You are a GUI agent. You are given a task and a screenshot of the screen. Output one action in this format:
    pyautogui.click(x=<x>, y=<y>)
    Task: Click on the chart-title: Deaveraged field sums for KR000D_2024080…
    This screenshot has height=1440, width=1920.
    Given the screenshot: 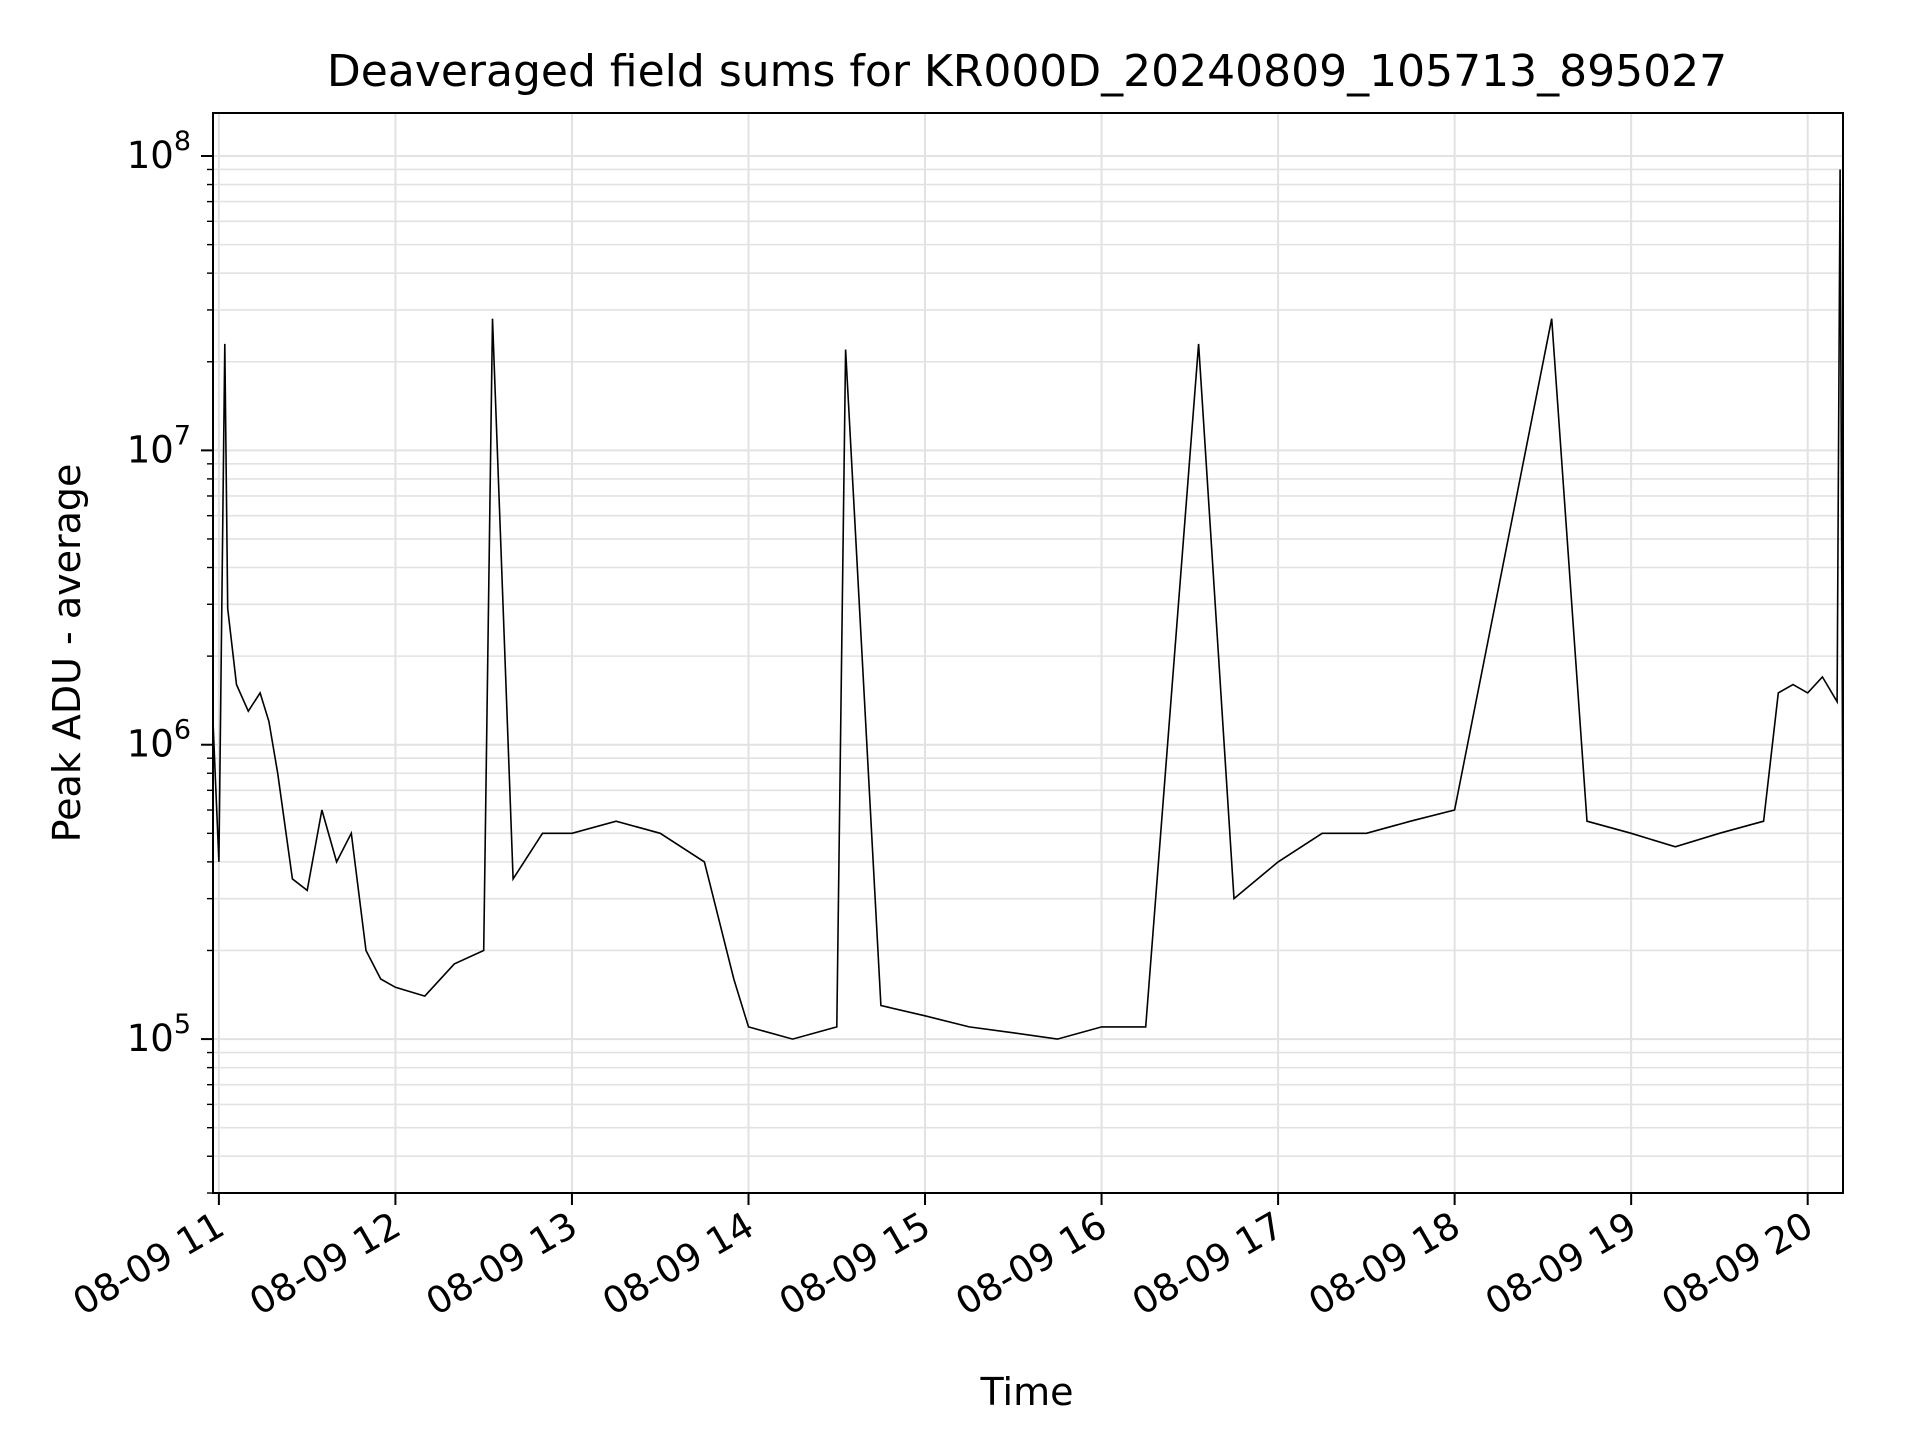 What is the action you would take?
    pyautogui.click(x=1027, y=71)
    